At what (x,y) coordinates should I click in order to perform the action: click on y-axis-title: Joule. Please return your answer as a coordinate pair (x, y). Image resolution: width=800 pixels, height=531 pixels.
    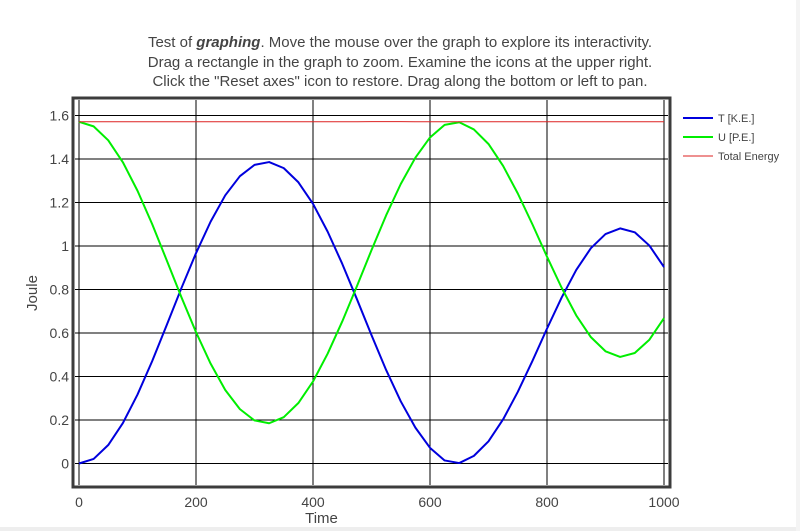
    Looking at the image, I should click on (32, 293).